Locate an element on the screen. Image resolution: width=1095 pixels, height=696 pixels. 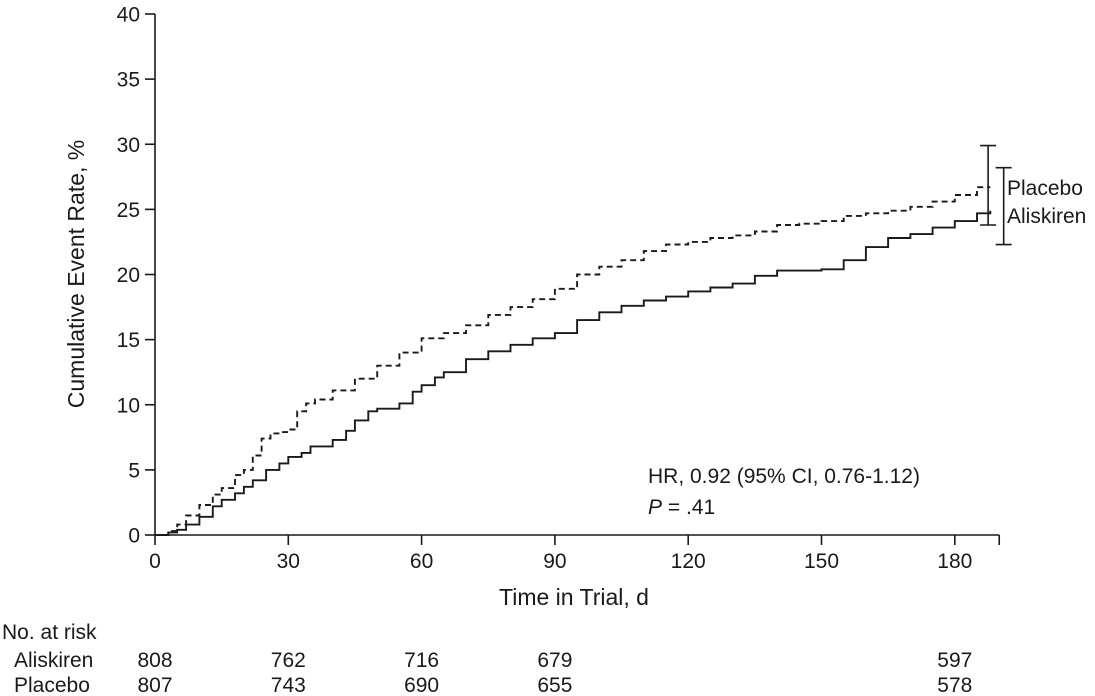
p-value-label: P is located at coordinates (655, 507).